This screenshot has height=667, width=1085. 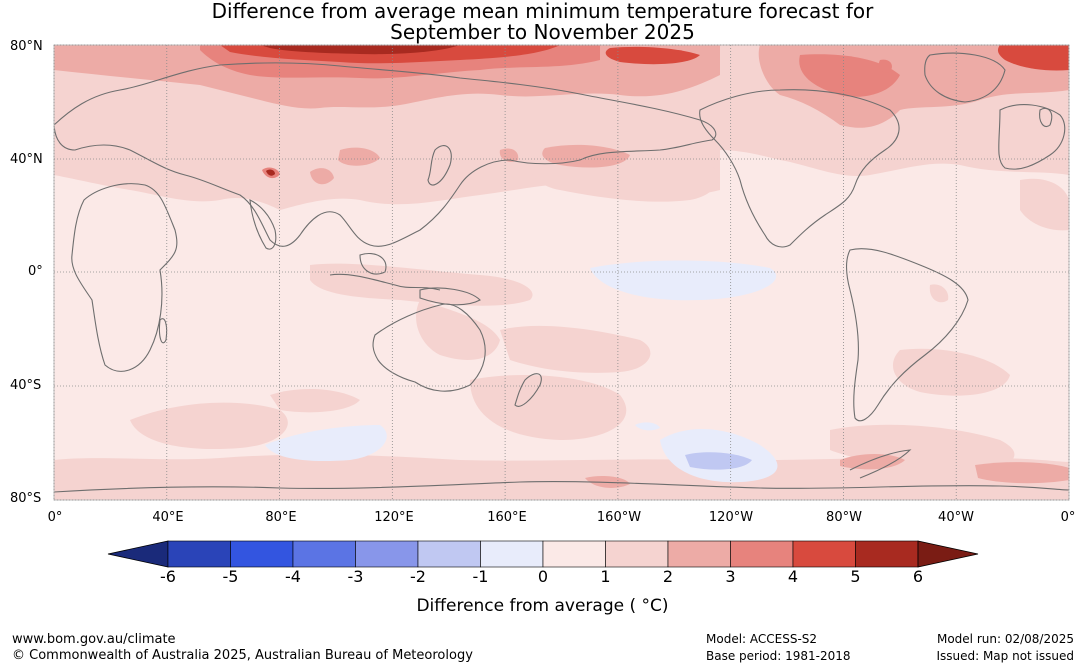 I want to click on lat-label-40s: 40°S, so click(x=26, y=385).